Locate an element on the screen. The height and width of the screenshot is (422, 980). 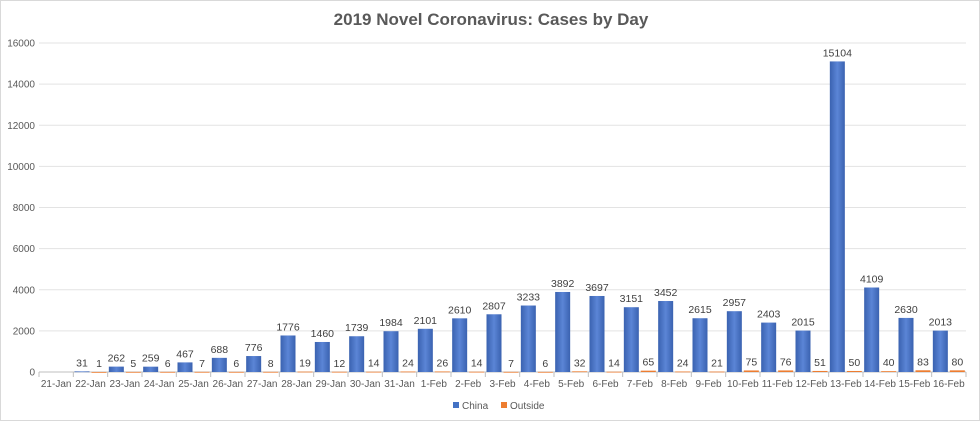
x-tick-label: 1-Feb is located at coordinates (434, 384).